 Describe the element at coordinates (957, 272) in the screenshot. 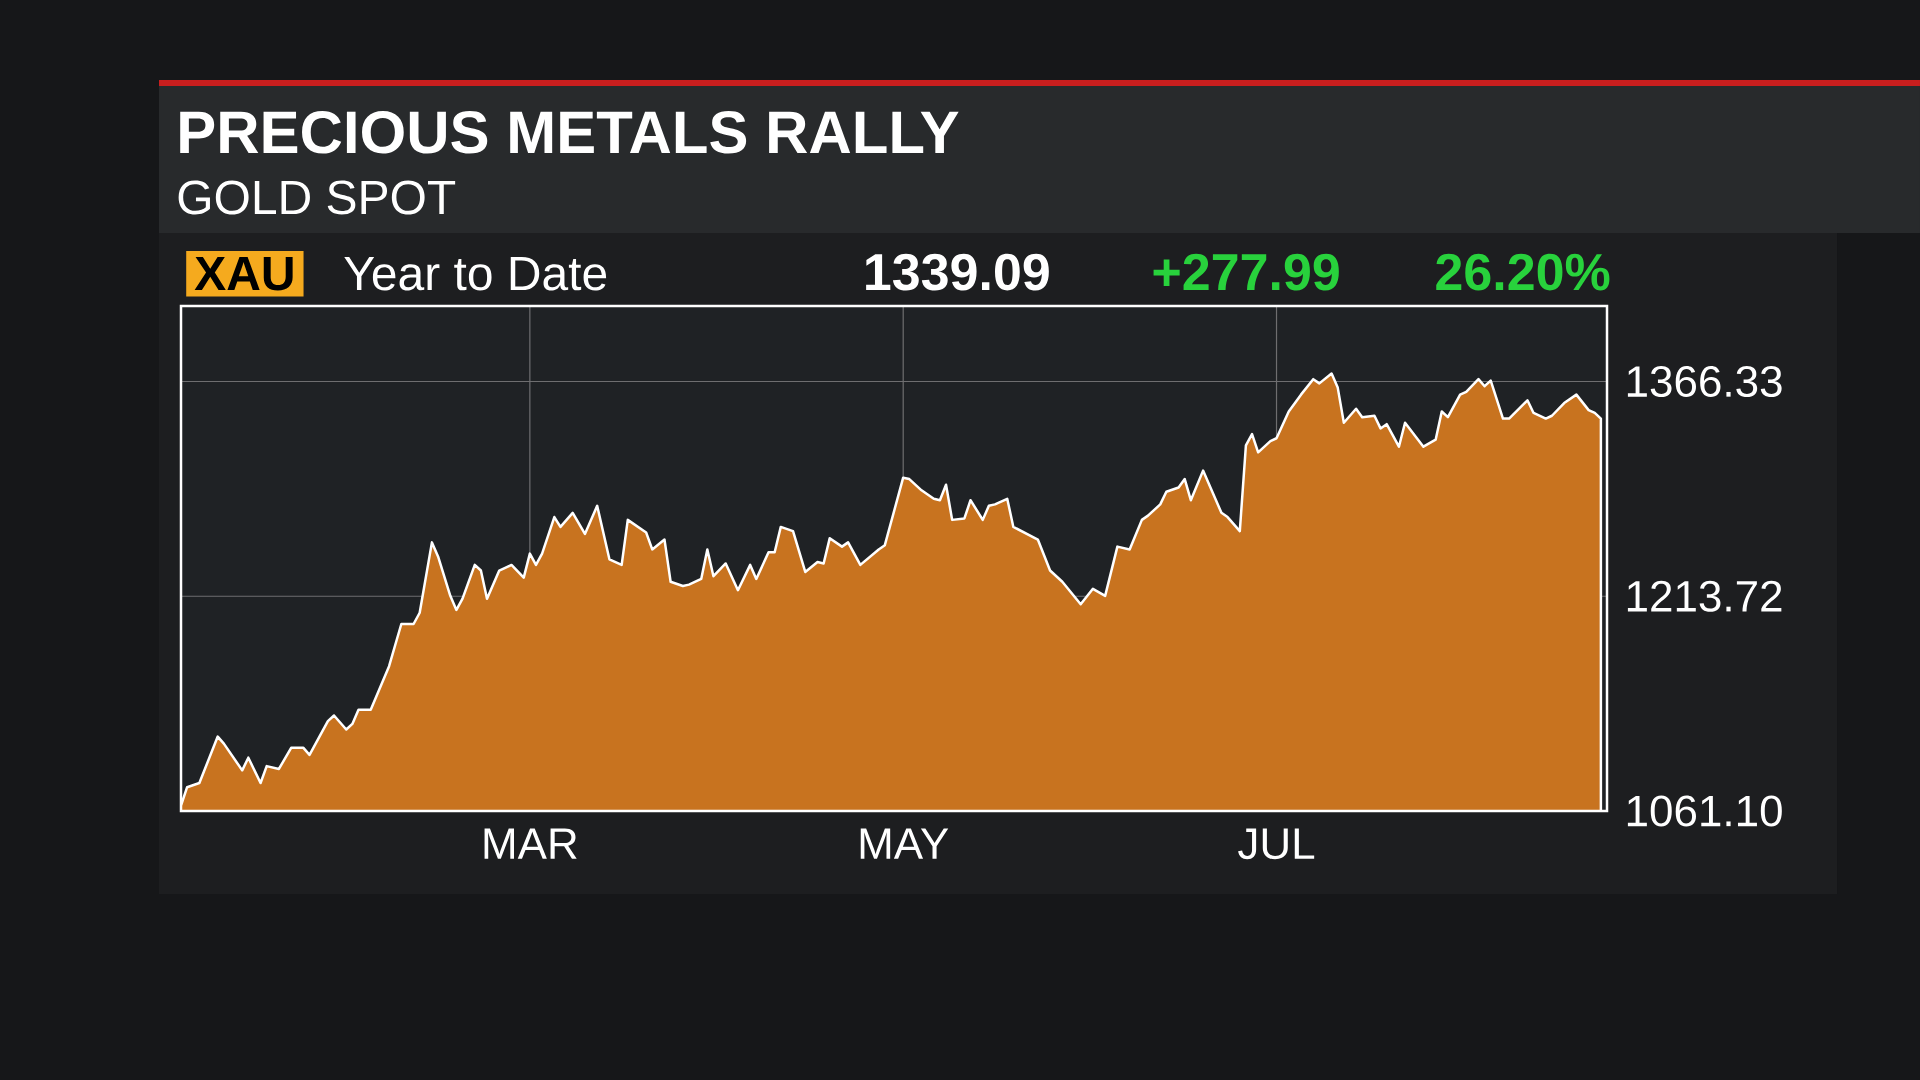

I see `text: 1339.09` at that location.